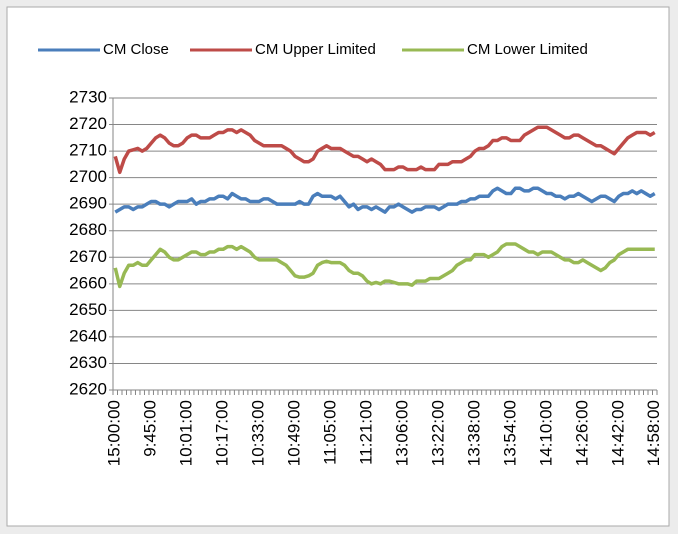 The width and height of the screenshot is (678, 534). Describe the element at coordinates (88, 335) in the screenshot. I see `y-tick-label: 2640` at that location.